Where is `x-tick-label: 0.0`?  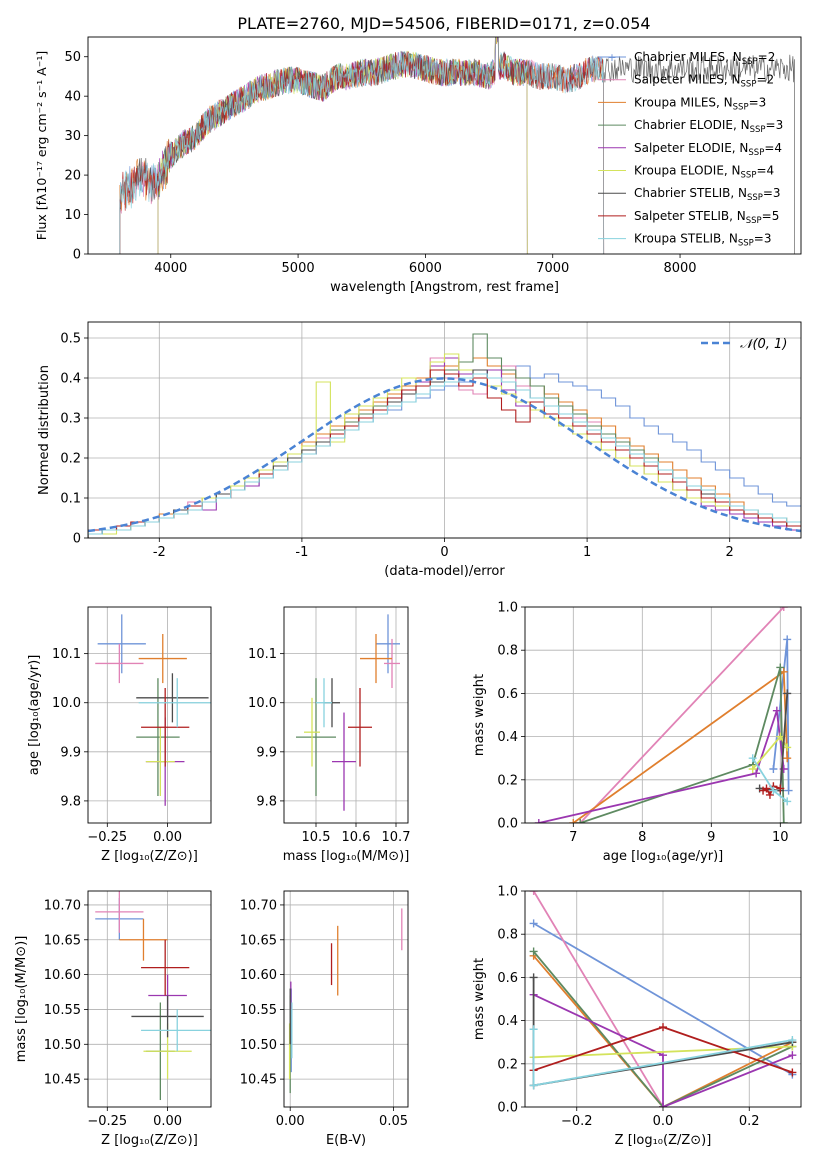 x-tick-label: 0.0 is located at coordinates (663, 1121).